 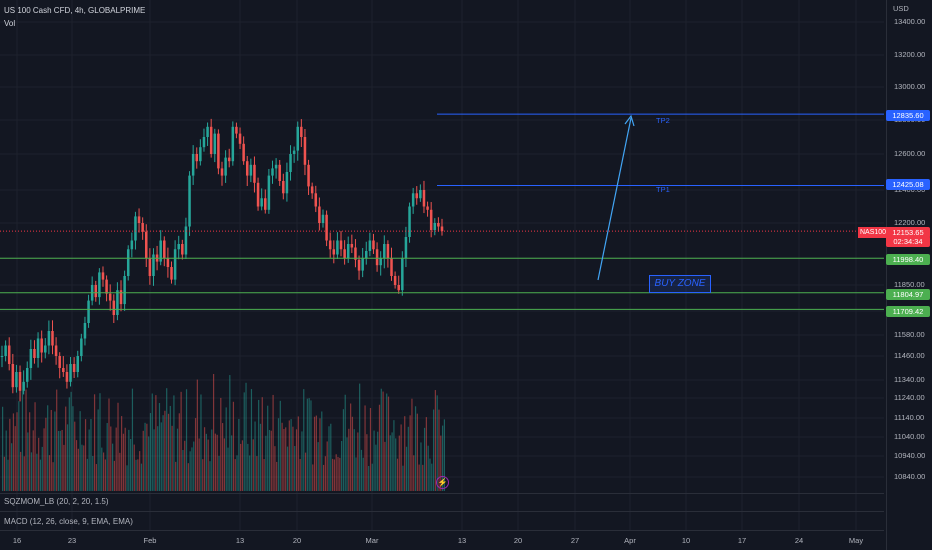 I want to click on macd-legend: MACD (12, 26, close, 9, EMA, EMA), so click(x=68, y=521).